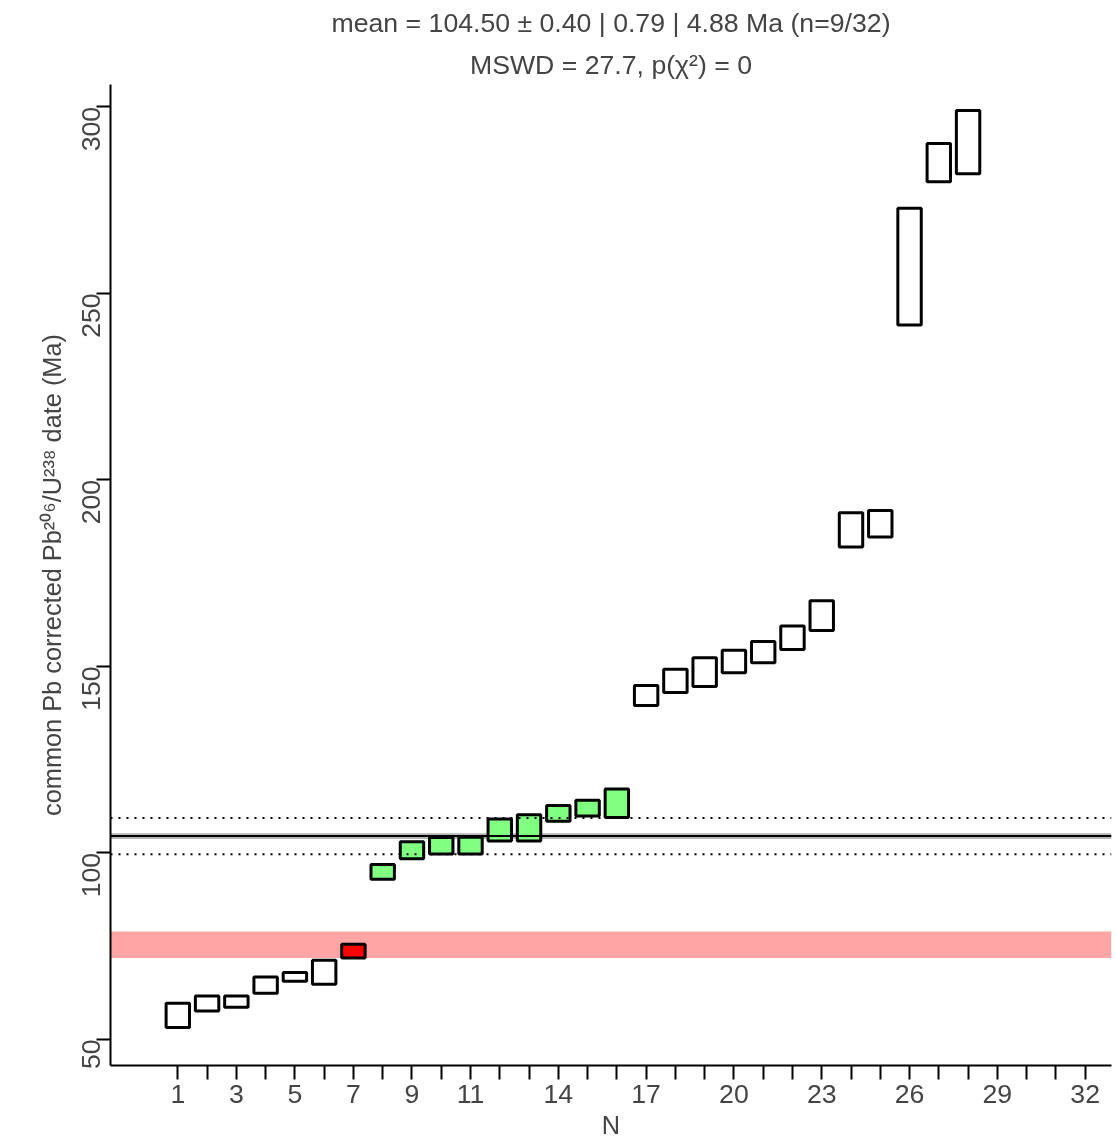  Describe the element at coordinates (91, 875) in the screenshot. I see `y-tick-label: 100` at that location.